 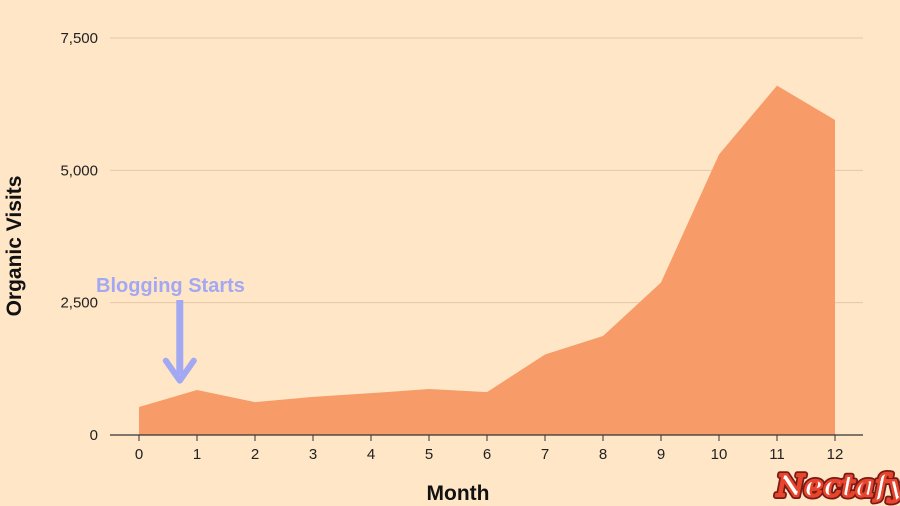 I want to click on y-axis-title: Organic Visits, so click(x=14, y=246).